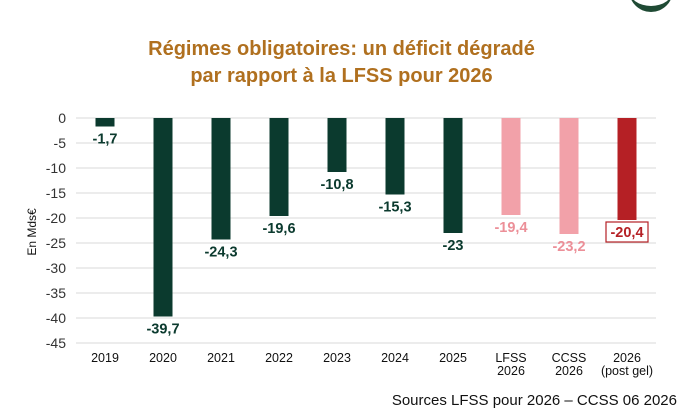  I want to click on data-label: -24,3, so click(220, 253).